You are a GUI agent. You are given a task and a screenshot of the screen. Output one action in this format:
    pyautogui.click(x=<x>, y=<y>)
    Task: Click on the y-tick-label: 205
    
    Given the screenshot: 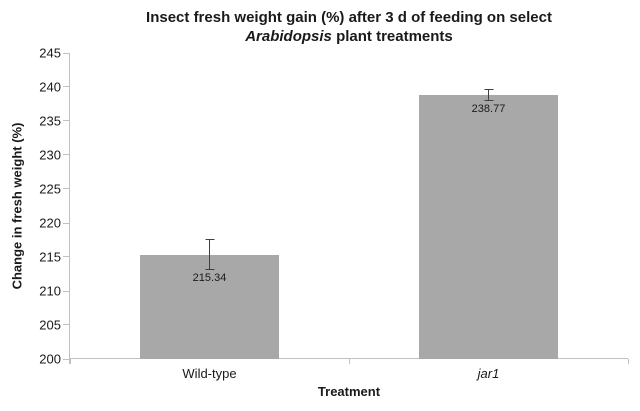 What is the action you would take?
    pyautogui.click(x=50, y=325)
    